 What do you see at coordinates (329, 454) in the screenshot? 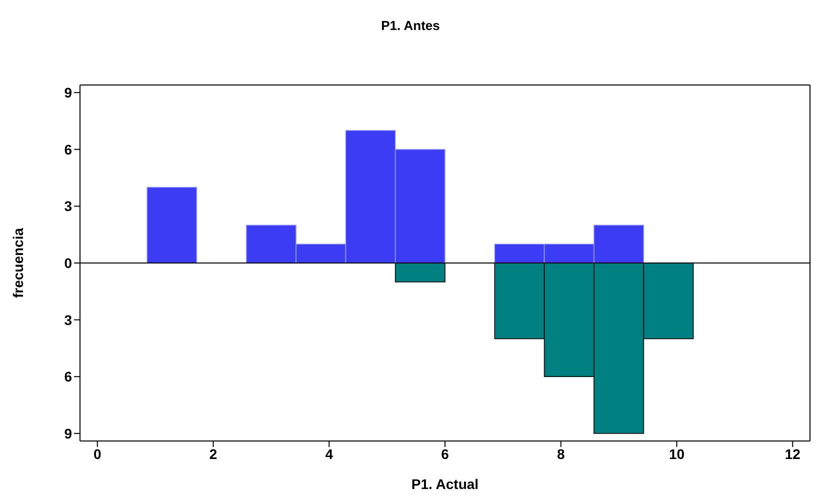
I see `x-tick-label: 4` at bounding box center [329, 454].